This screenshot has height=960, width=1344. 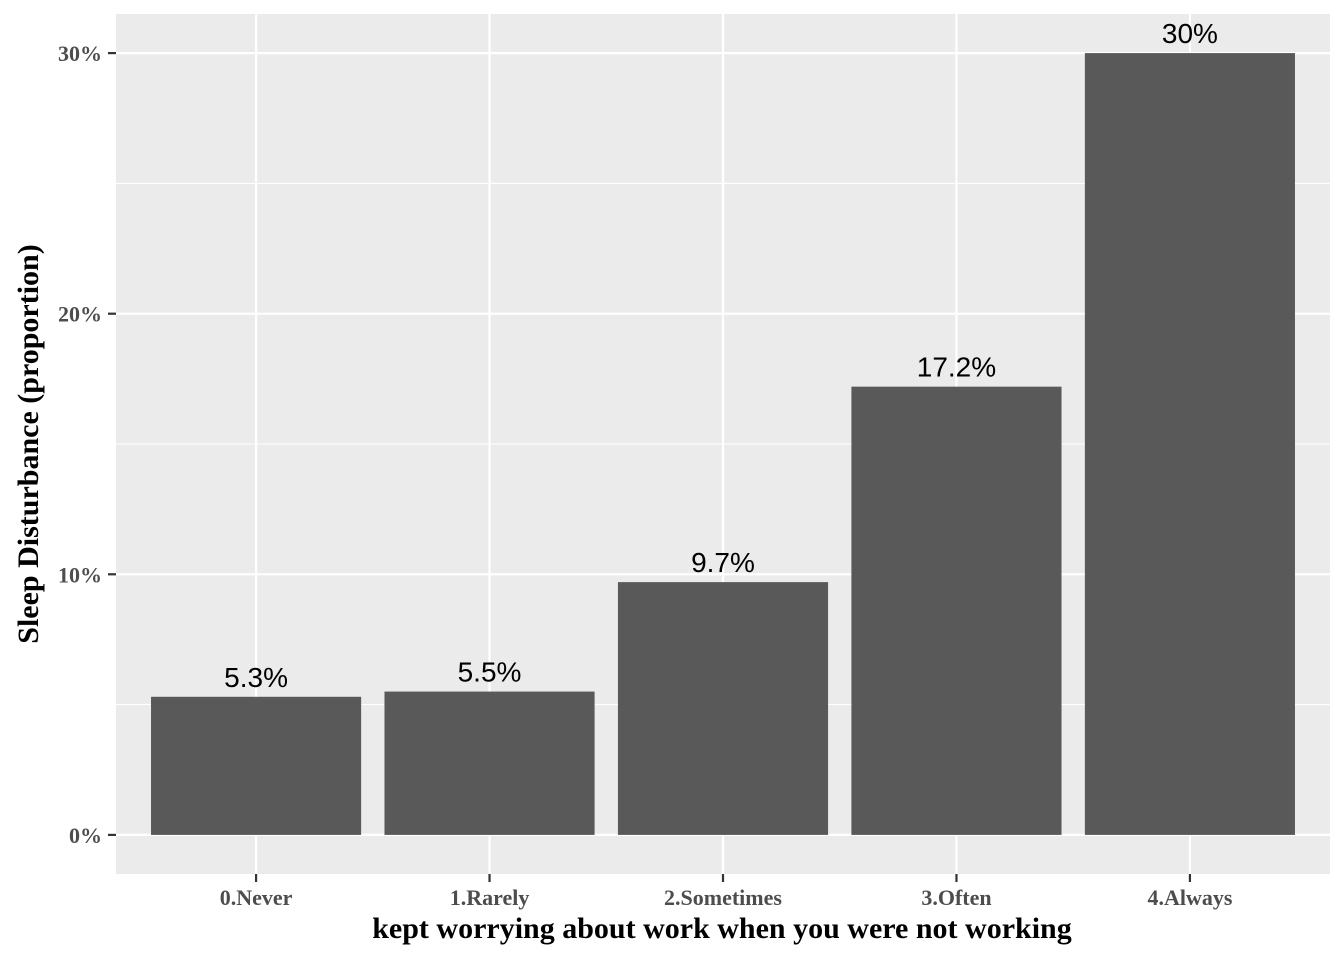 I want to click on y-tick-label: 20%, so click(x=80, y=314).